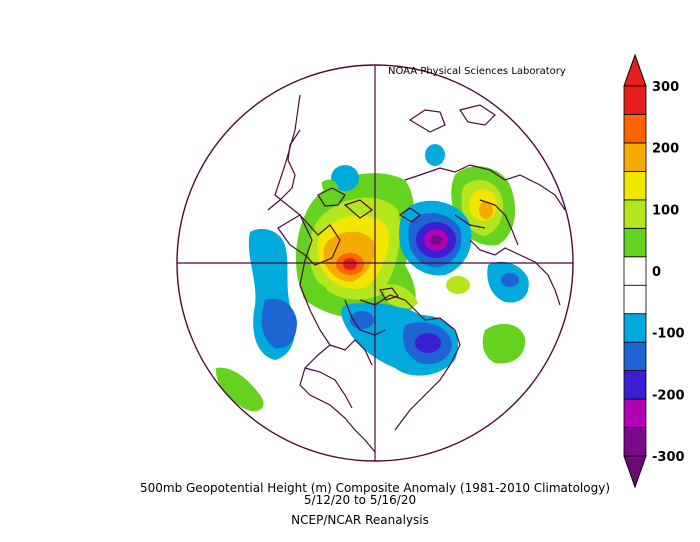  I want to click on credit-label: NOAA Physical Sciences Laboratory, so click(477, 71).